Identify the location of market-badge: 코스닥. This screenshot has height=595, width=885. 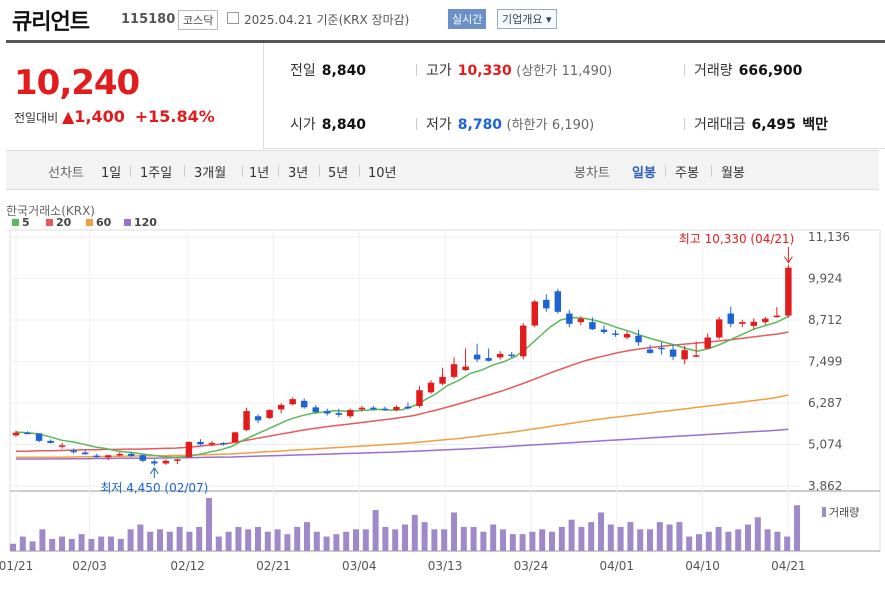
(198, 20).